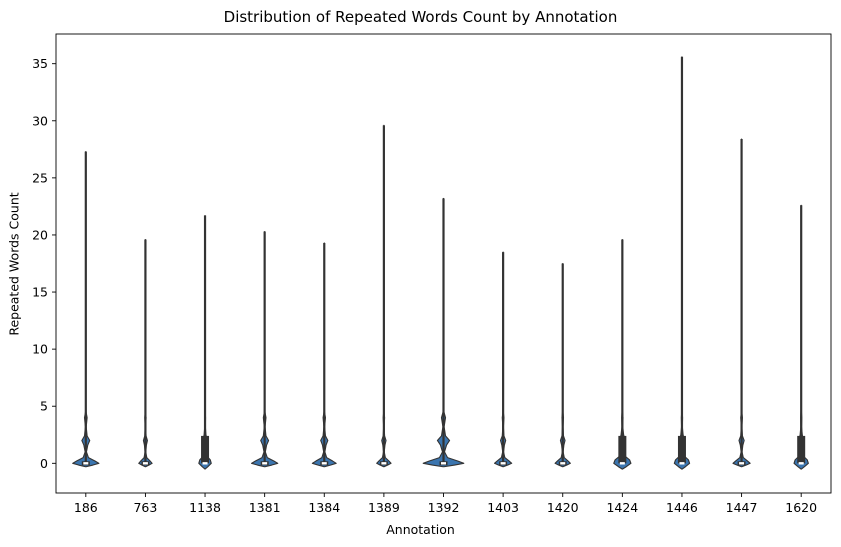 The image size is (841, 547). What do you see at coordinates (420, 529) in the screenshot?
I see `x-axis-label: Annotation` at bounding box center [420, 529].